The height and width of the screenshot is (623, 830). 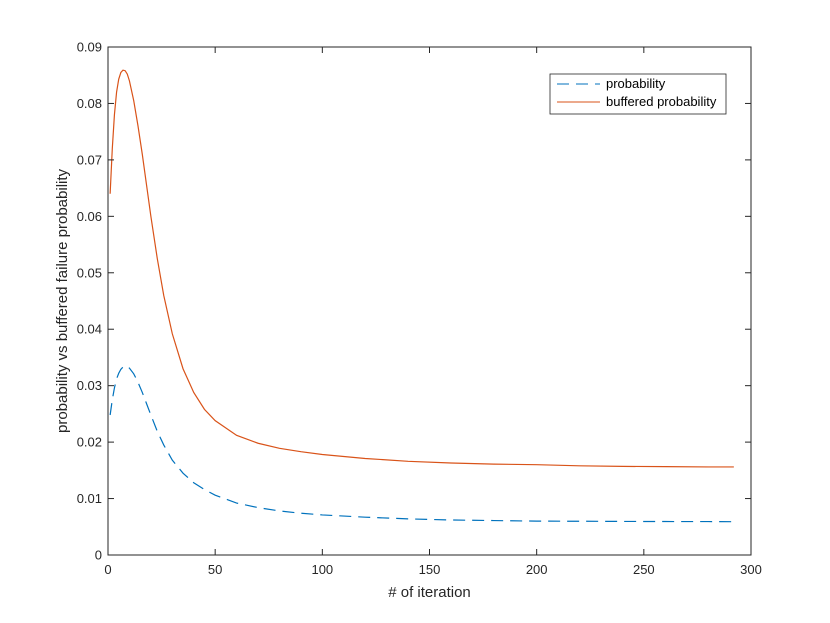 I want to click on y-tick-label: 0.05, so click(x=89, y=272).